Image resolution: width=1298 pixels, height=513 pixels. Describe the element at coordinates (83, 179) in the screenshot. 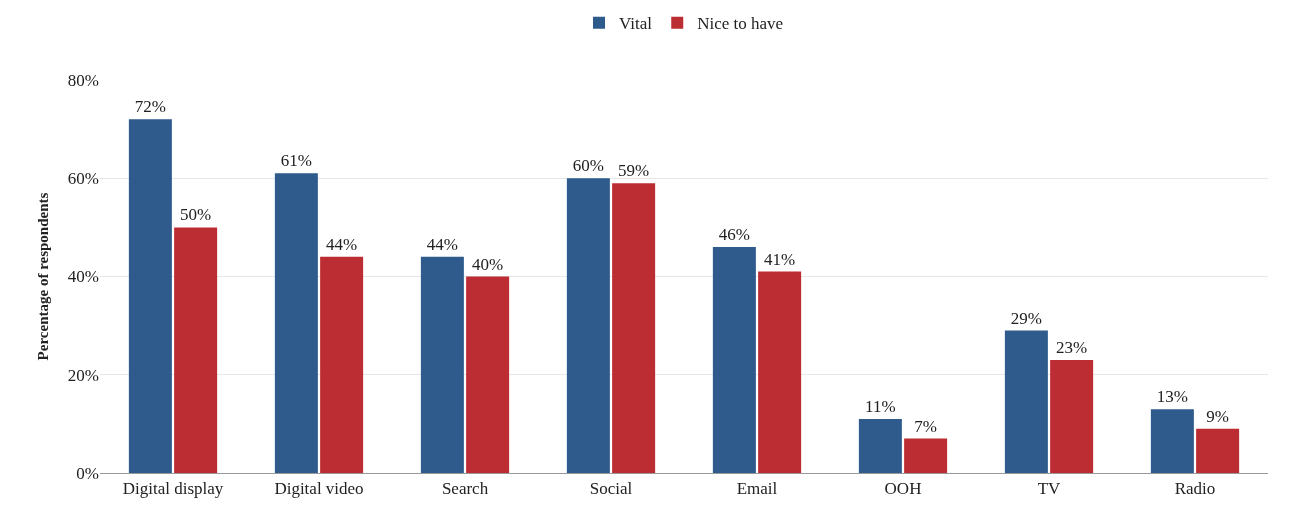

I see `y-tick-label: 60%` at that location.